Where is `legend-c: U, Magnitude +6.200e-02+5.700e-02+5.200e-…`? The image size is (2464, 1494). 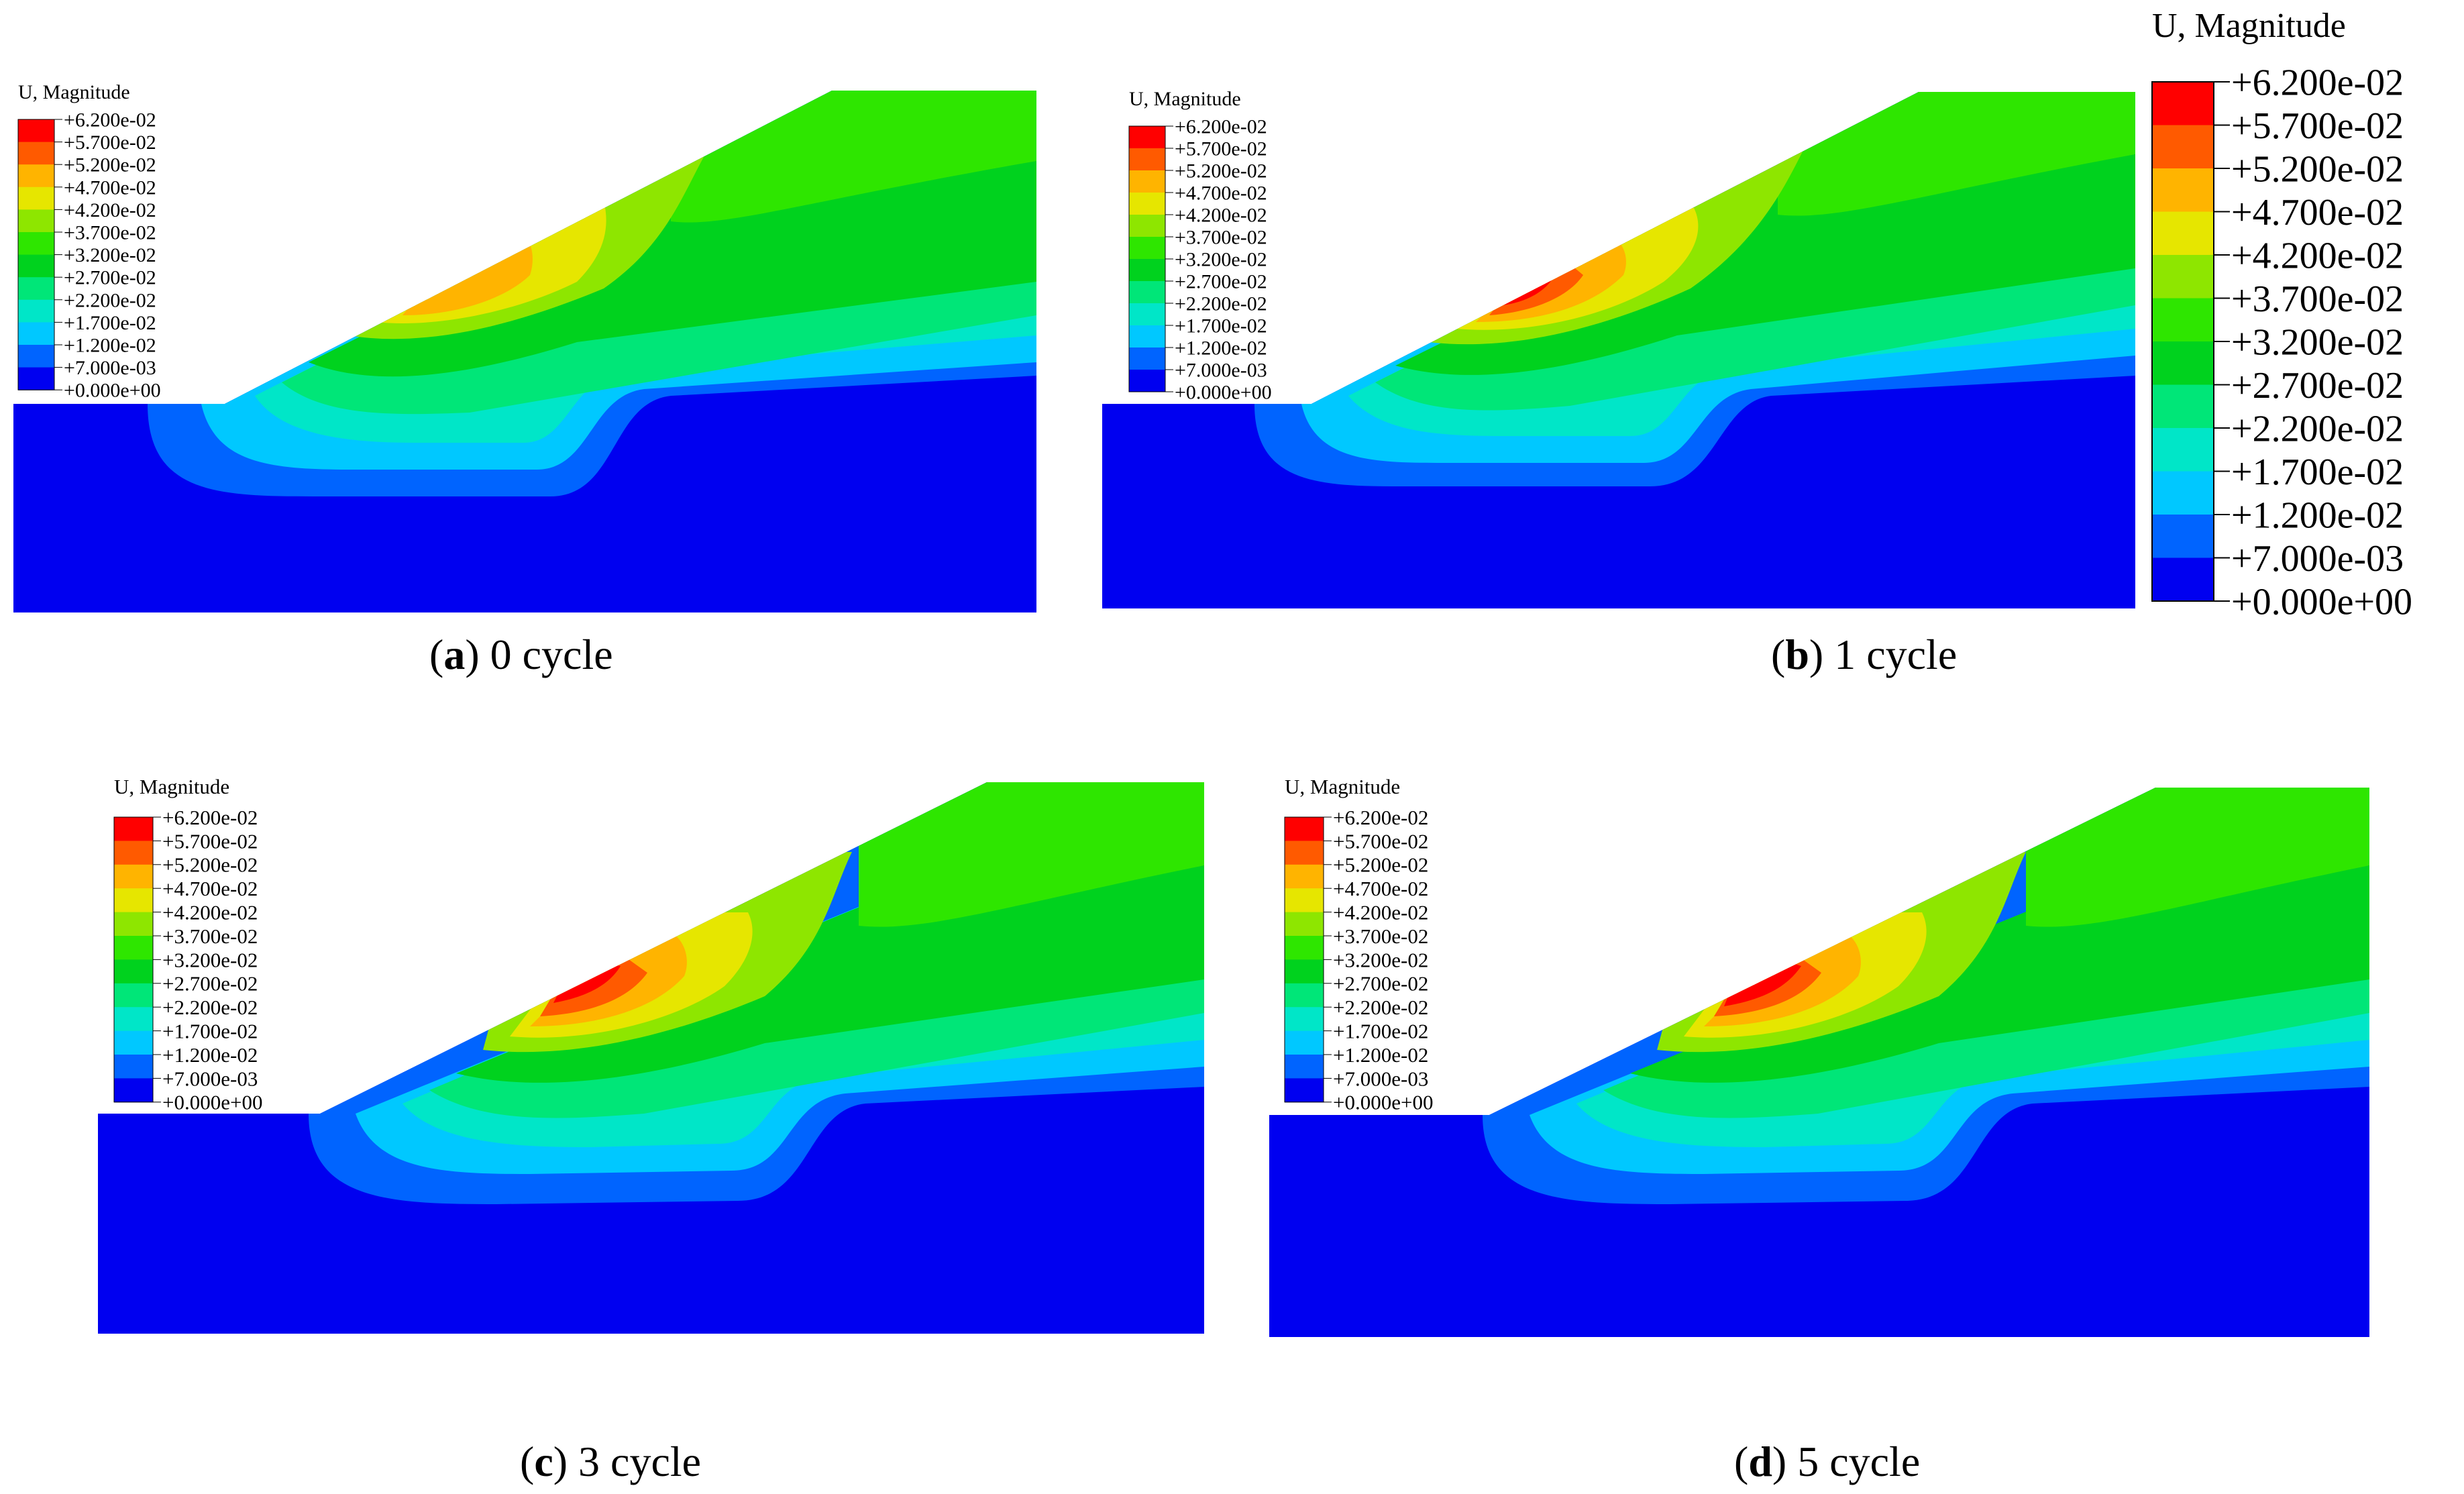 legend-c: U, Magnitude +6.200e-02+5.700e-02+5.200e-… is located at coordinates (187, 944).